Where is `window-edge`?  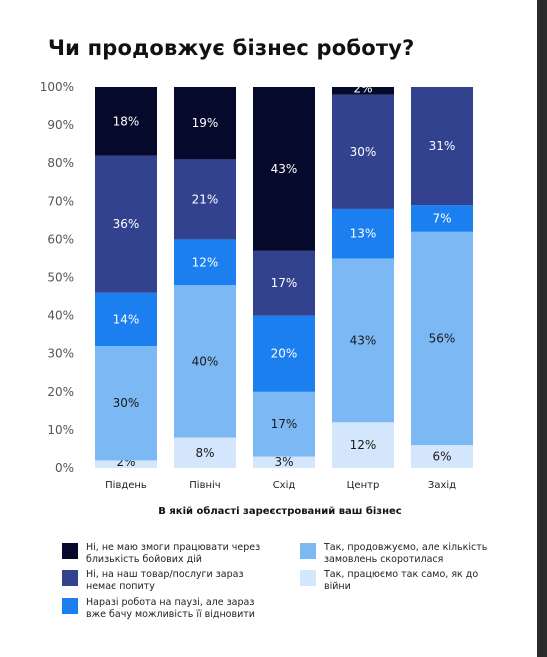
window-edge is located at coordinates (542, 328).